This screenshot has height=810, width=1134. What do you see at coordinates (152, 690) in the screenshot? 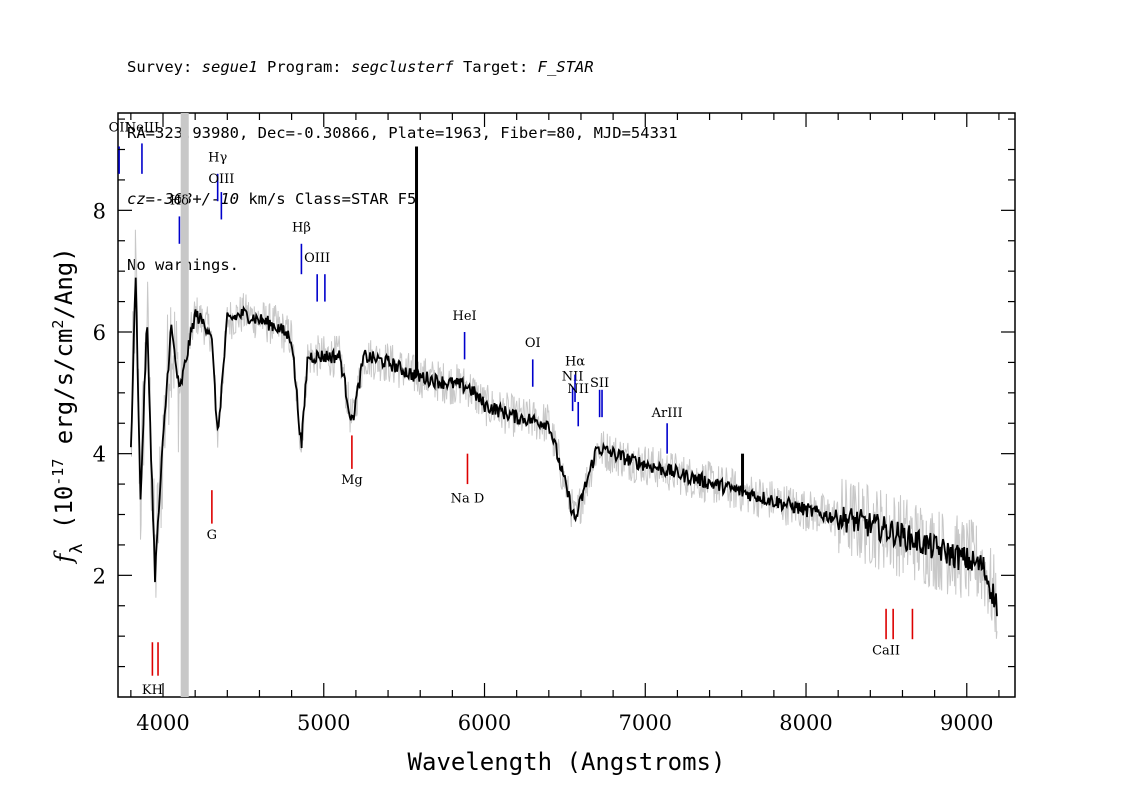
I see `absorption-line-label: KH` at bounding box center [152, 690].